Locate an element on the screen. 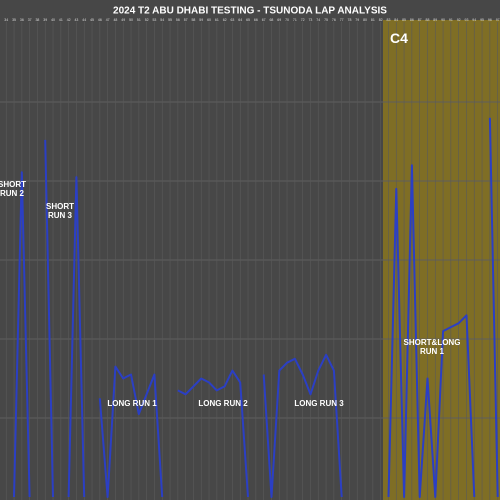 The width and height of the screenshot is (500, 500). x-tick-label: 75 is located at coordinates (326, 20).